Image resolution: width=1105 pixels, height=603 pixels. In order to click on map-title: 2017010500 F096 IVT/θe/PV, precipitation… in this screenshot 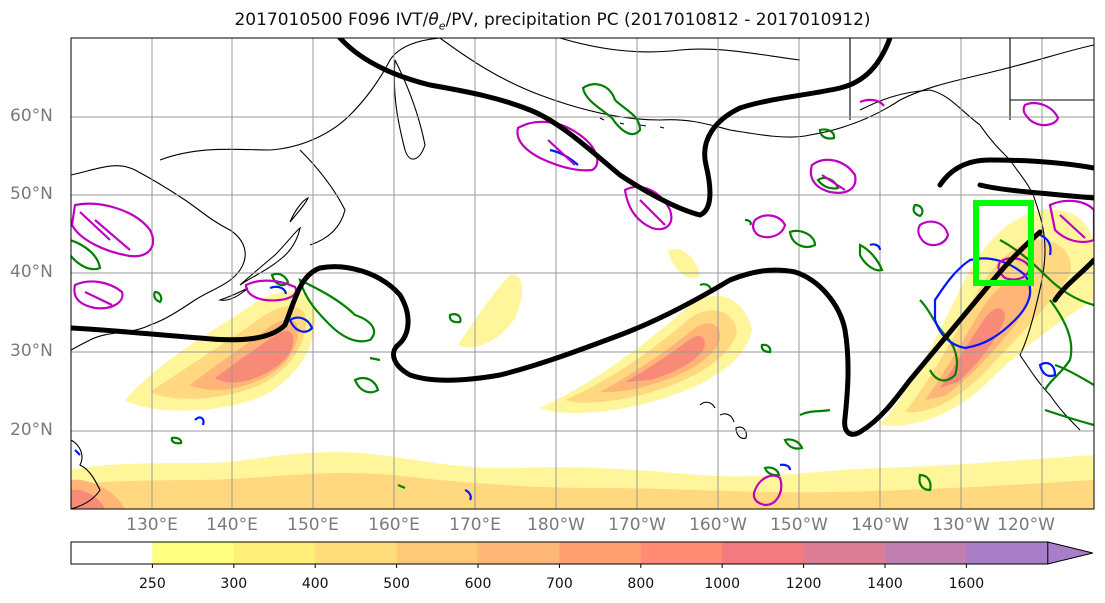, I will do `click(552, 21)`.